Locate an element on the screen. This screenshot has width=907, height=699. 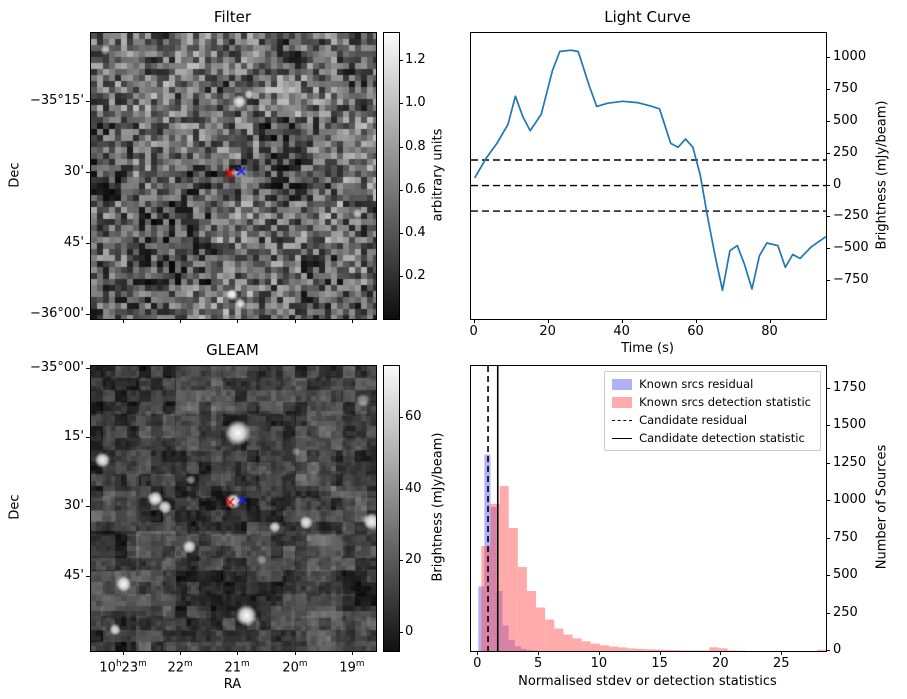
light-curve-x-tick-label: 20 is located at coordinates (547, 331).